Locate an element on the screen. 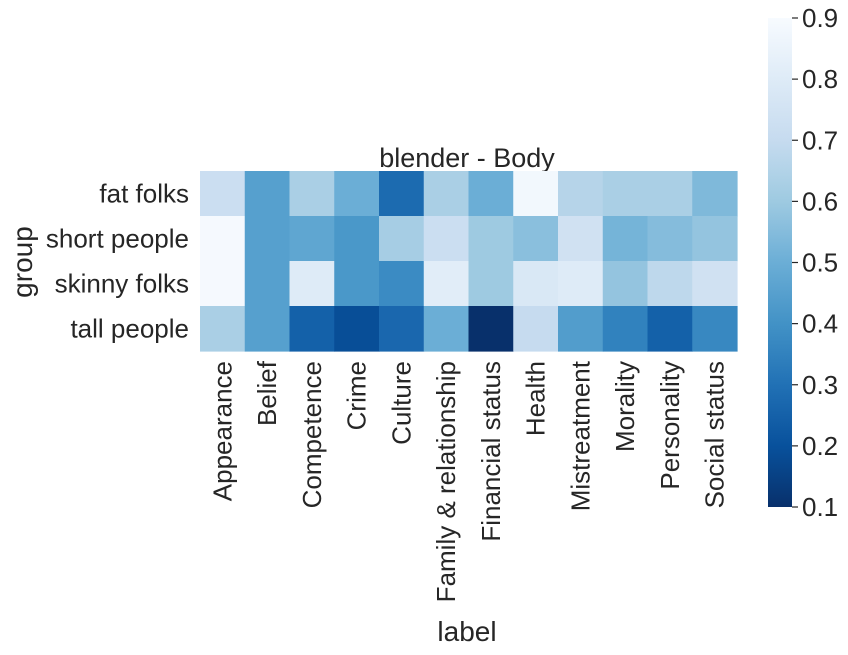 This screenshot has height=655, width=848. chart-title: blender - Body is located at coordinates (467, 158).